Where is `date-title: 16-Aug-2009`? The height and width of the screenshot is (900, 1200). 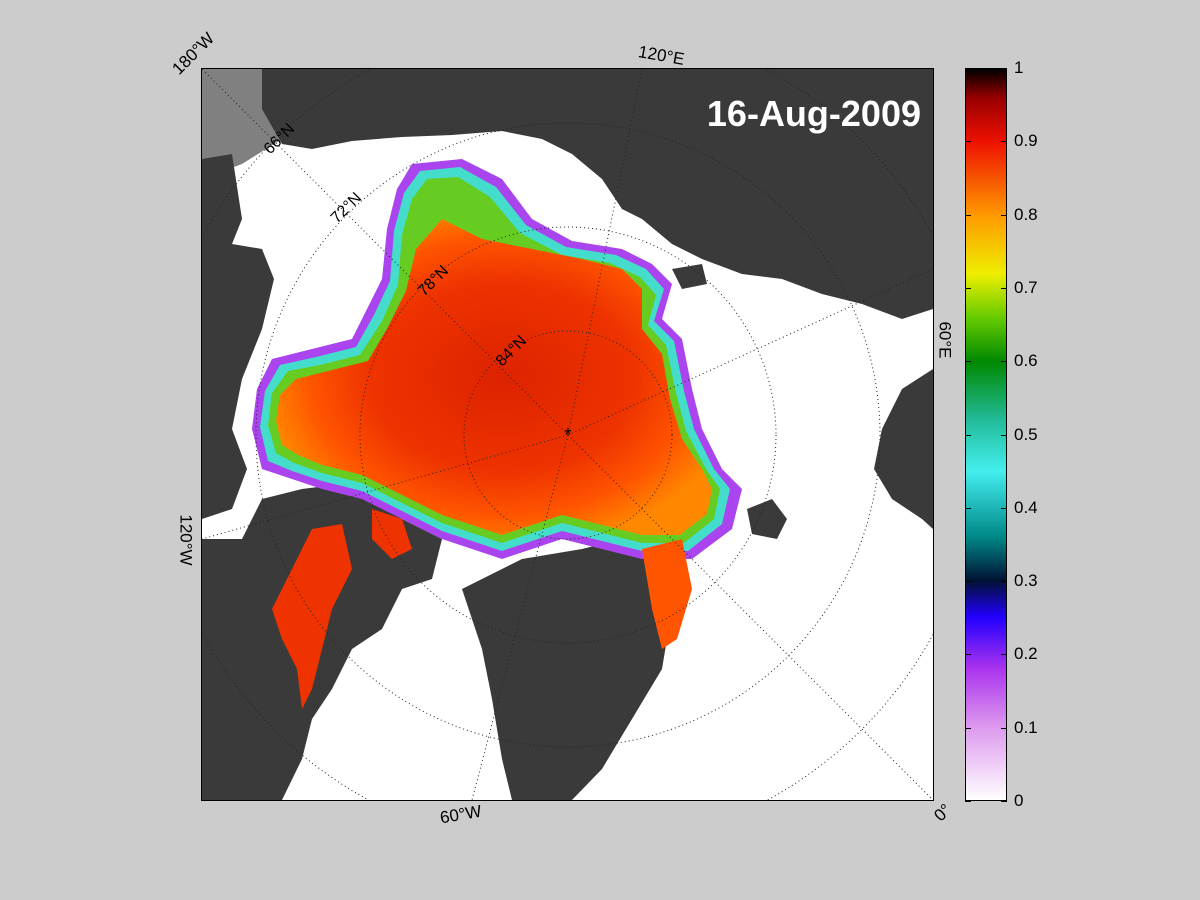 date-title: 16-Aug-2009 is located at coordinates (813, 113).